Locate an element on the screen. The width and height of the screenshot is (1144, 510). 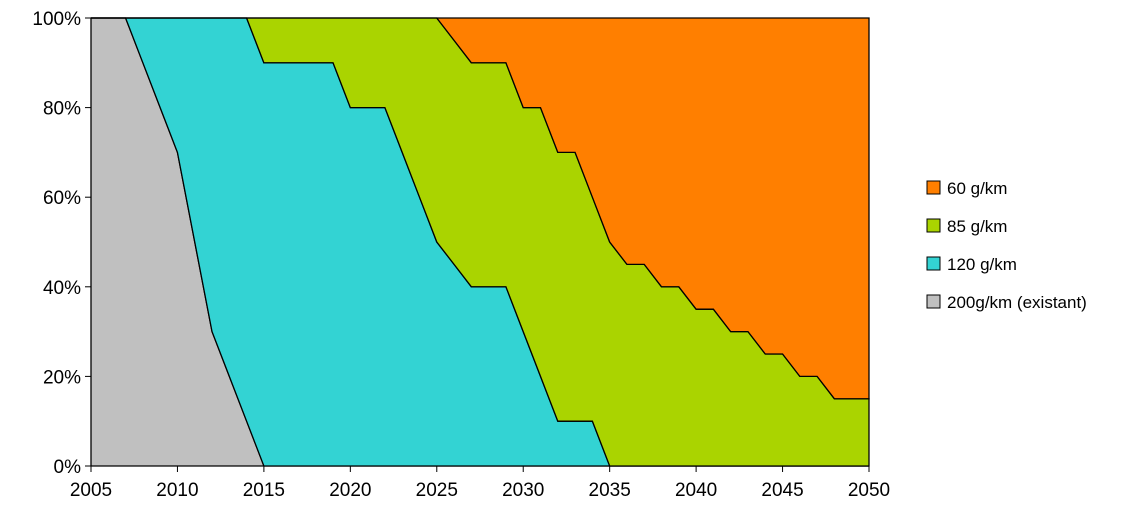
legend-item-60-g-km: 60 g/km is located at coordinates (966, 188).